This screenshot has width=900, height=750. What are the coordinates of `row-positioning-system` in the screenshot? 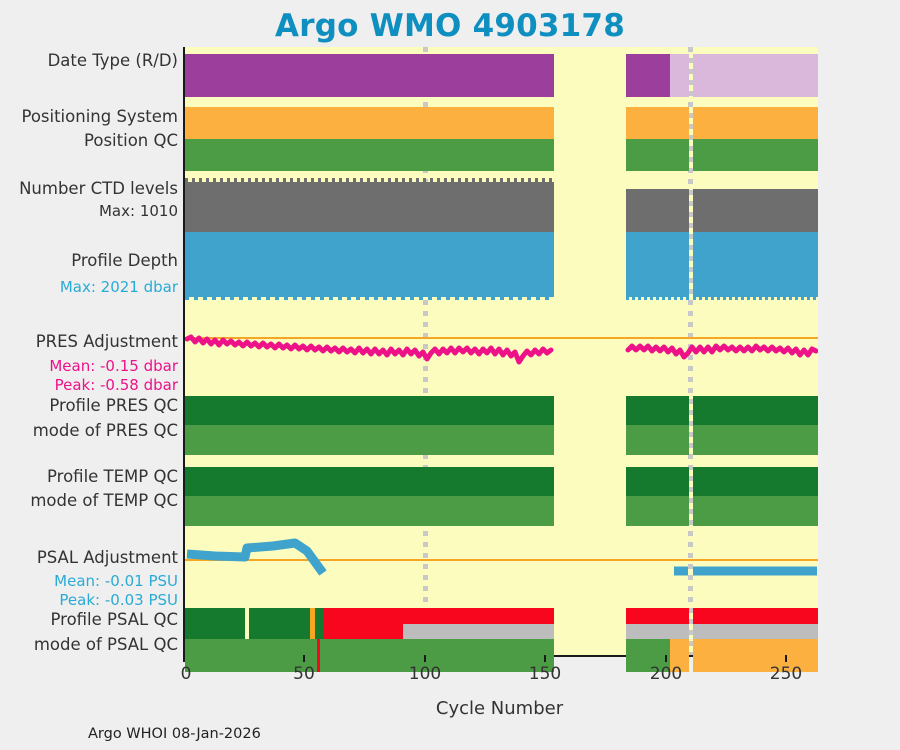 It's located at (501, 123).